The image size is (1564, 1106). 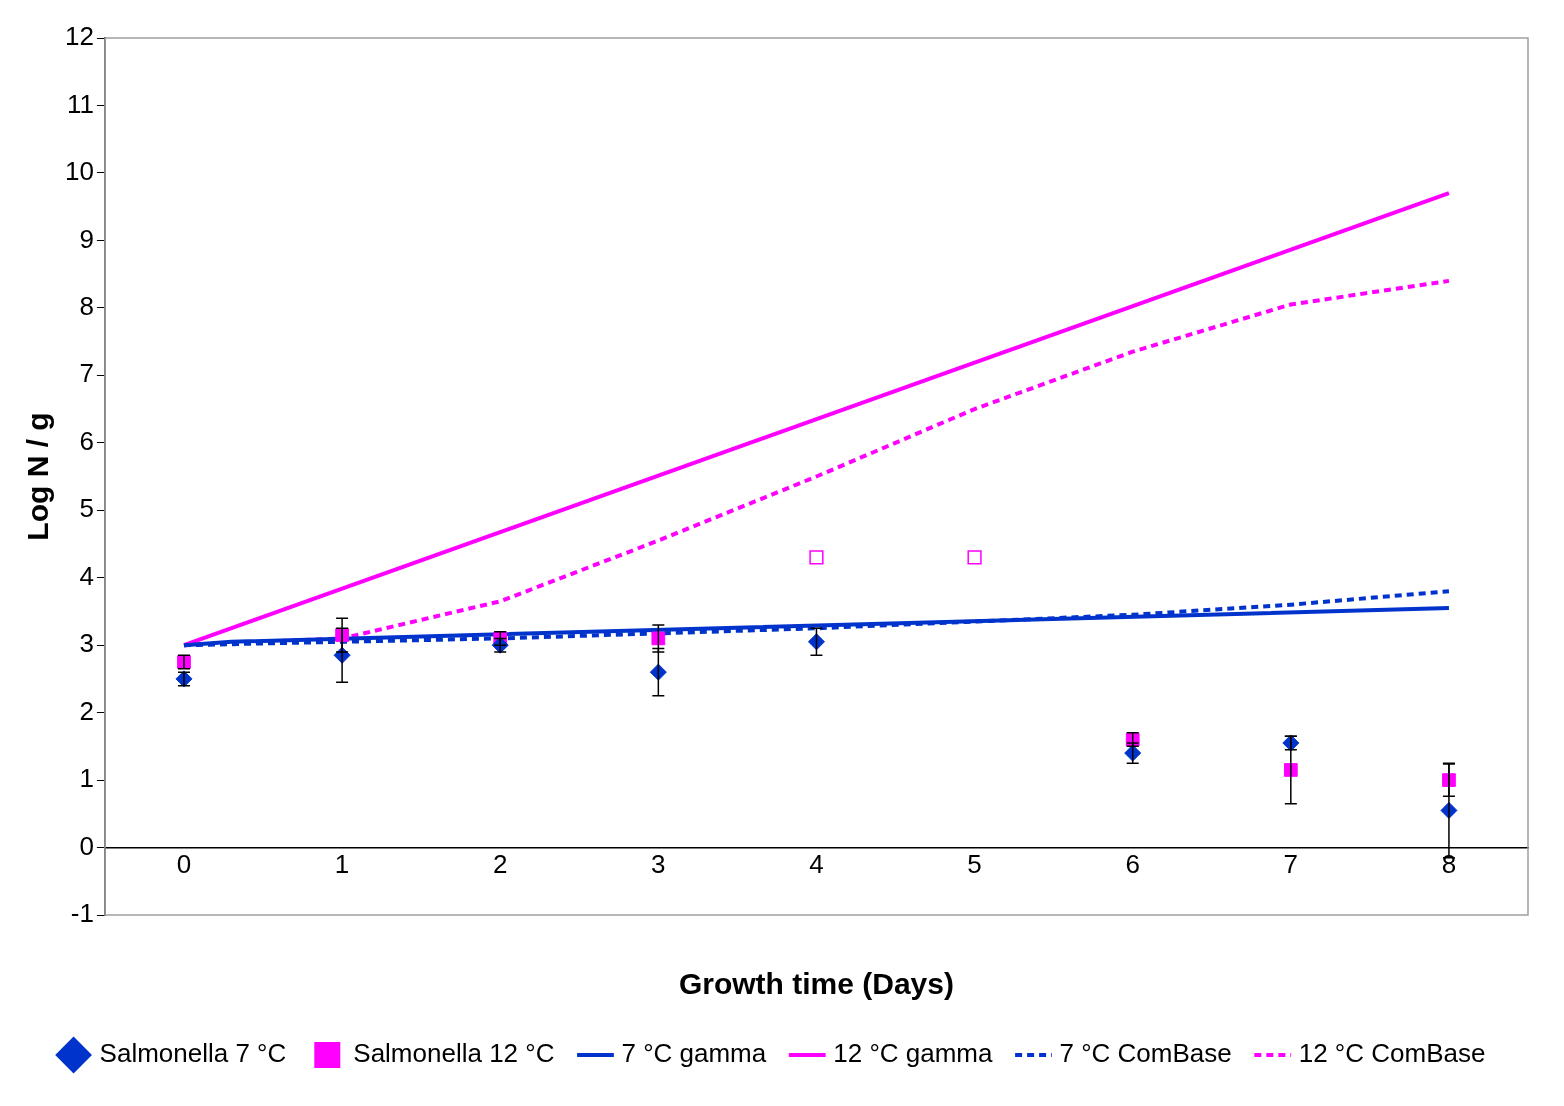 What do you see at coordinates (86, 778) in the screenshot?
I see `y-tick-label: 1` at bounding box center [86, 778].